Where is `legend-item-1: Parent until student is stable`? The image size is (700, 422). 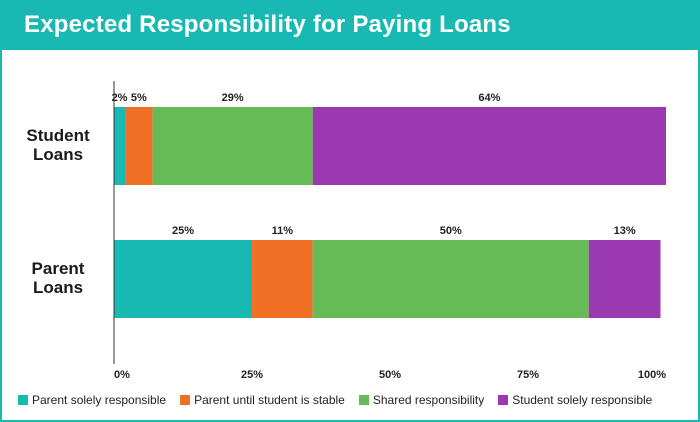
legend-item-1: Parent until student is stable is located at coordinates (262, 400).